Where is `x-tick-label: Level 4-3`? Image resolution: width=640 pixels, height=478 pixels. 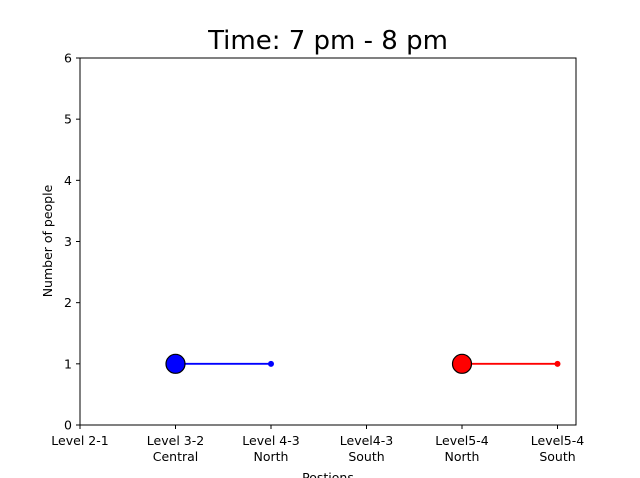
x-tick-label: Level 4-3 is located at coordinates (270, 440).